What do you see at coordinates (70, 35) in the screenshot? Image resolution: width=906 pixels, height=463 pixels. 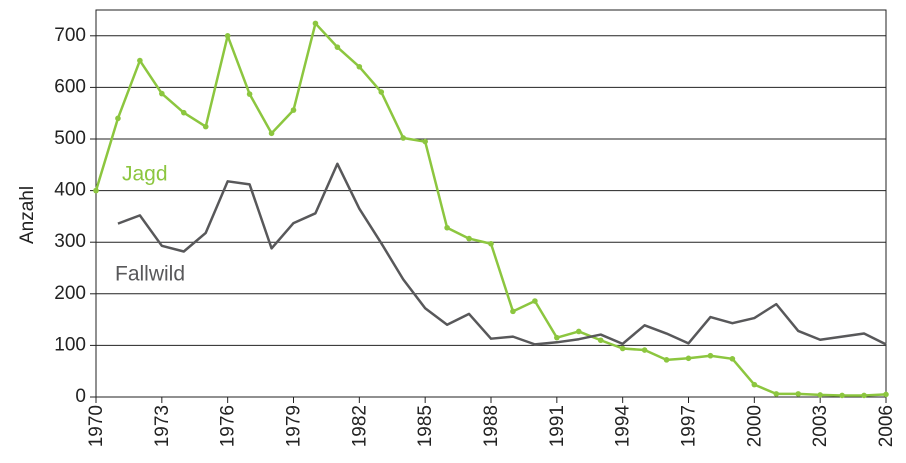 I see `y-tick-label: 700` at bounding box center [70, 35].